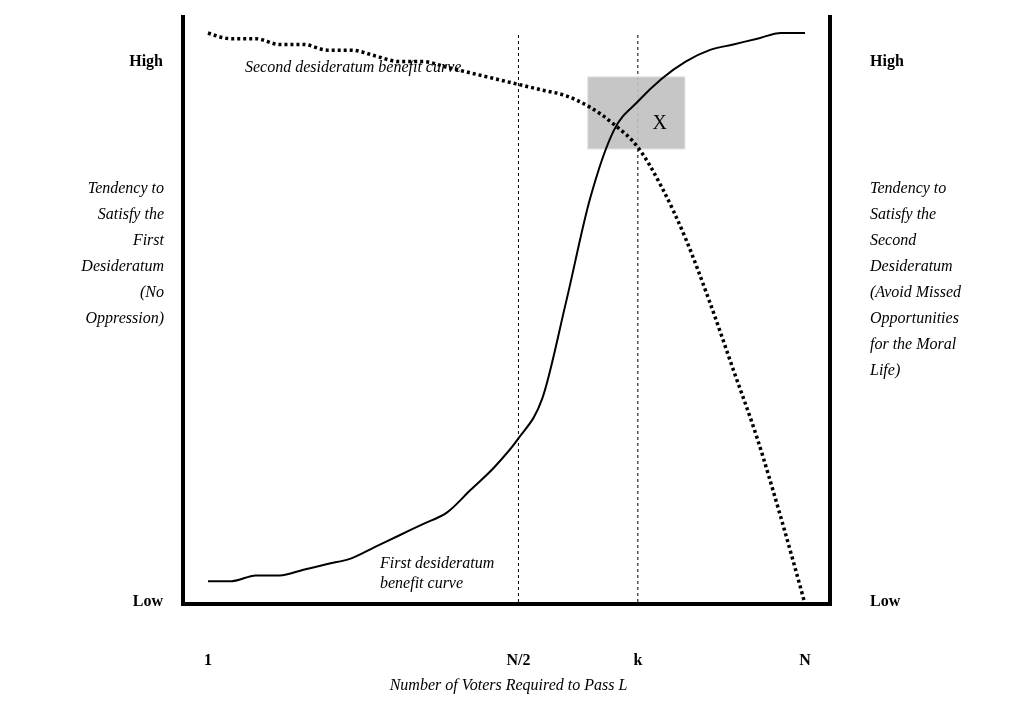 The height and width of the screenshot is (709, 1023). What do you see at coordinates (437, 573) in the screenshot?
I see `series-label: First desideratum benefit curve` at bounding box center [437, 573].